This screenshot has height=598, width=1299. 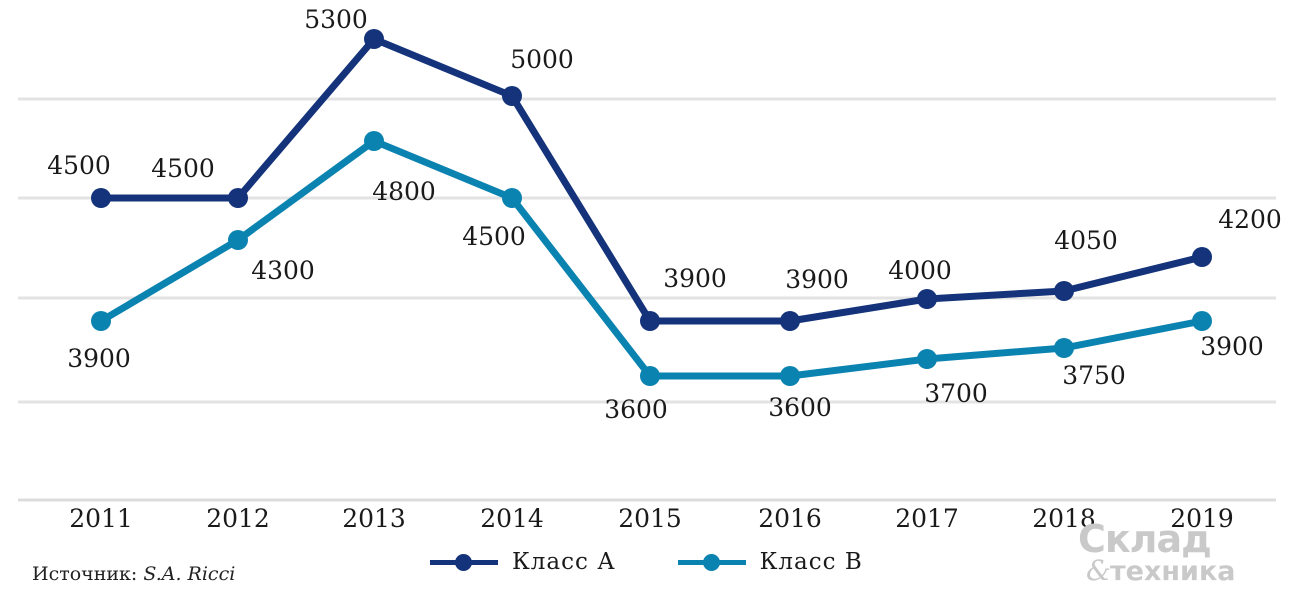 I want to click on point-b-2015, so click(x=650, y=376).